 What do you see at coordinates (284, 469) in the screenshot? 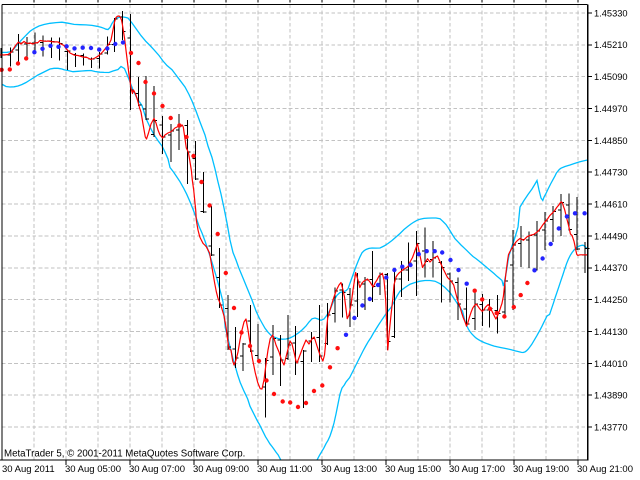
I see `svg-text: 30 Aug 11:00` at bounding box center [284, 469].